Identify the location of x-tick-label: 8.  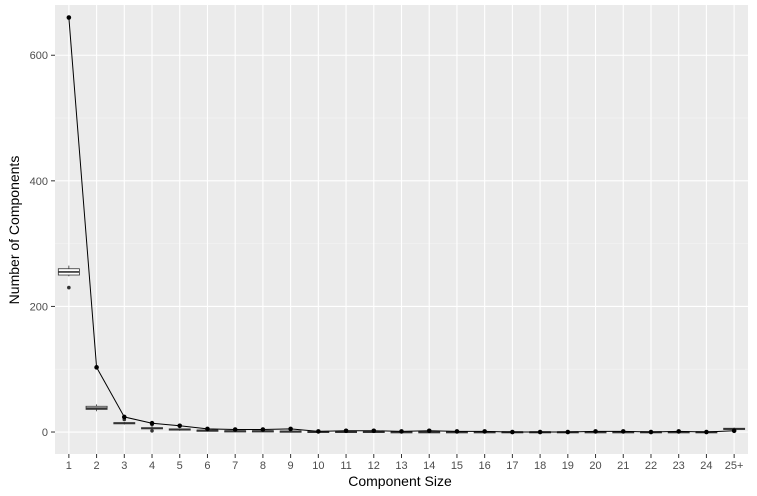
(263, 466).